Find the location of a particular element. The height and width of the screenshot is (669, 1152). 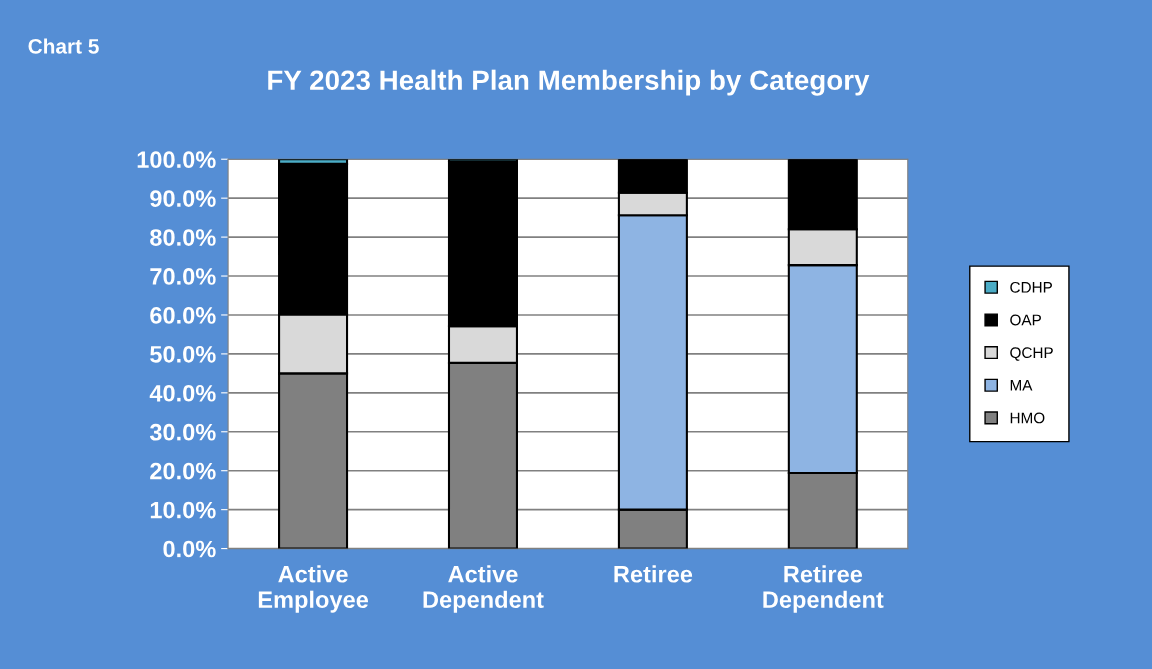

y-tick-label: 90.0% is located at coordinates (183, 198).